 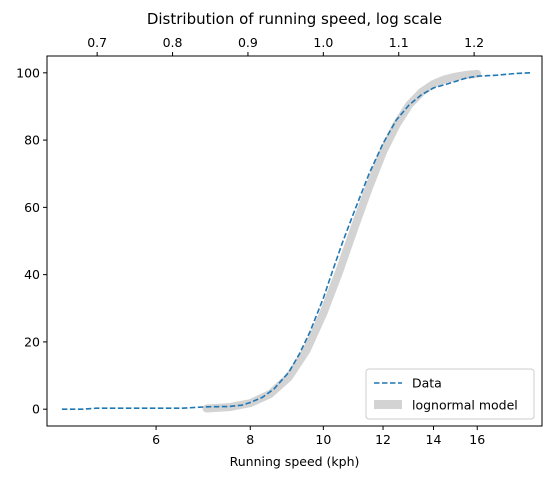 I want to click on x-tick-label: 14, so click(x=434, y=439).